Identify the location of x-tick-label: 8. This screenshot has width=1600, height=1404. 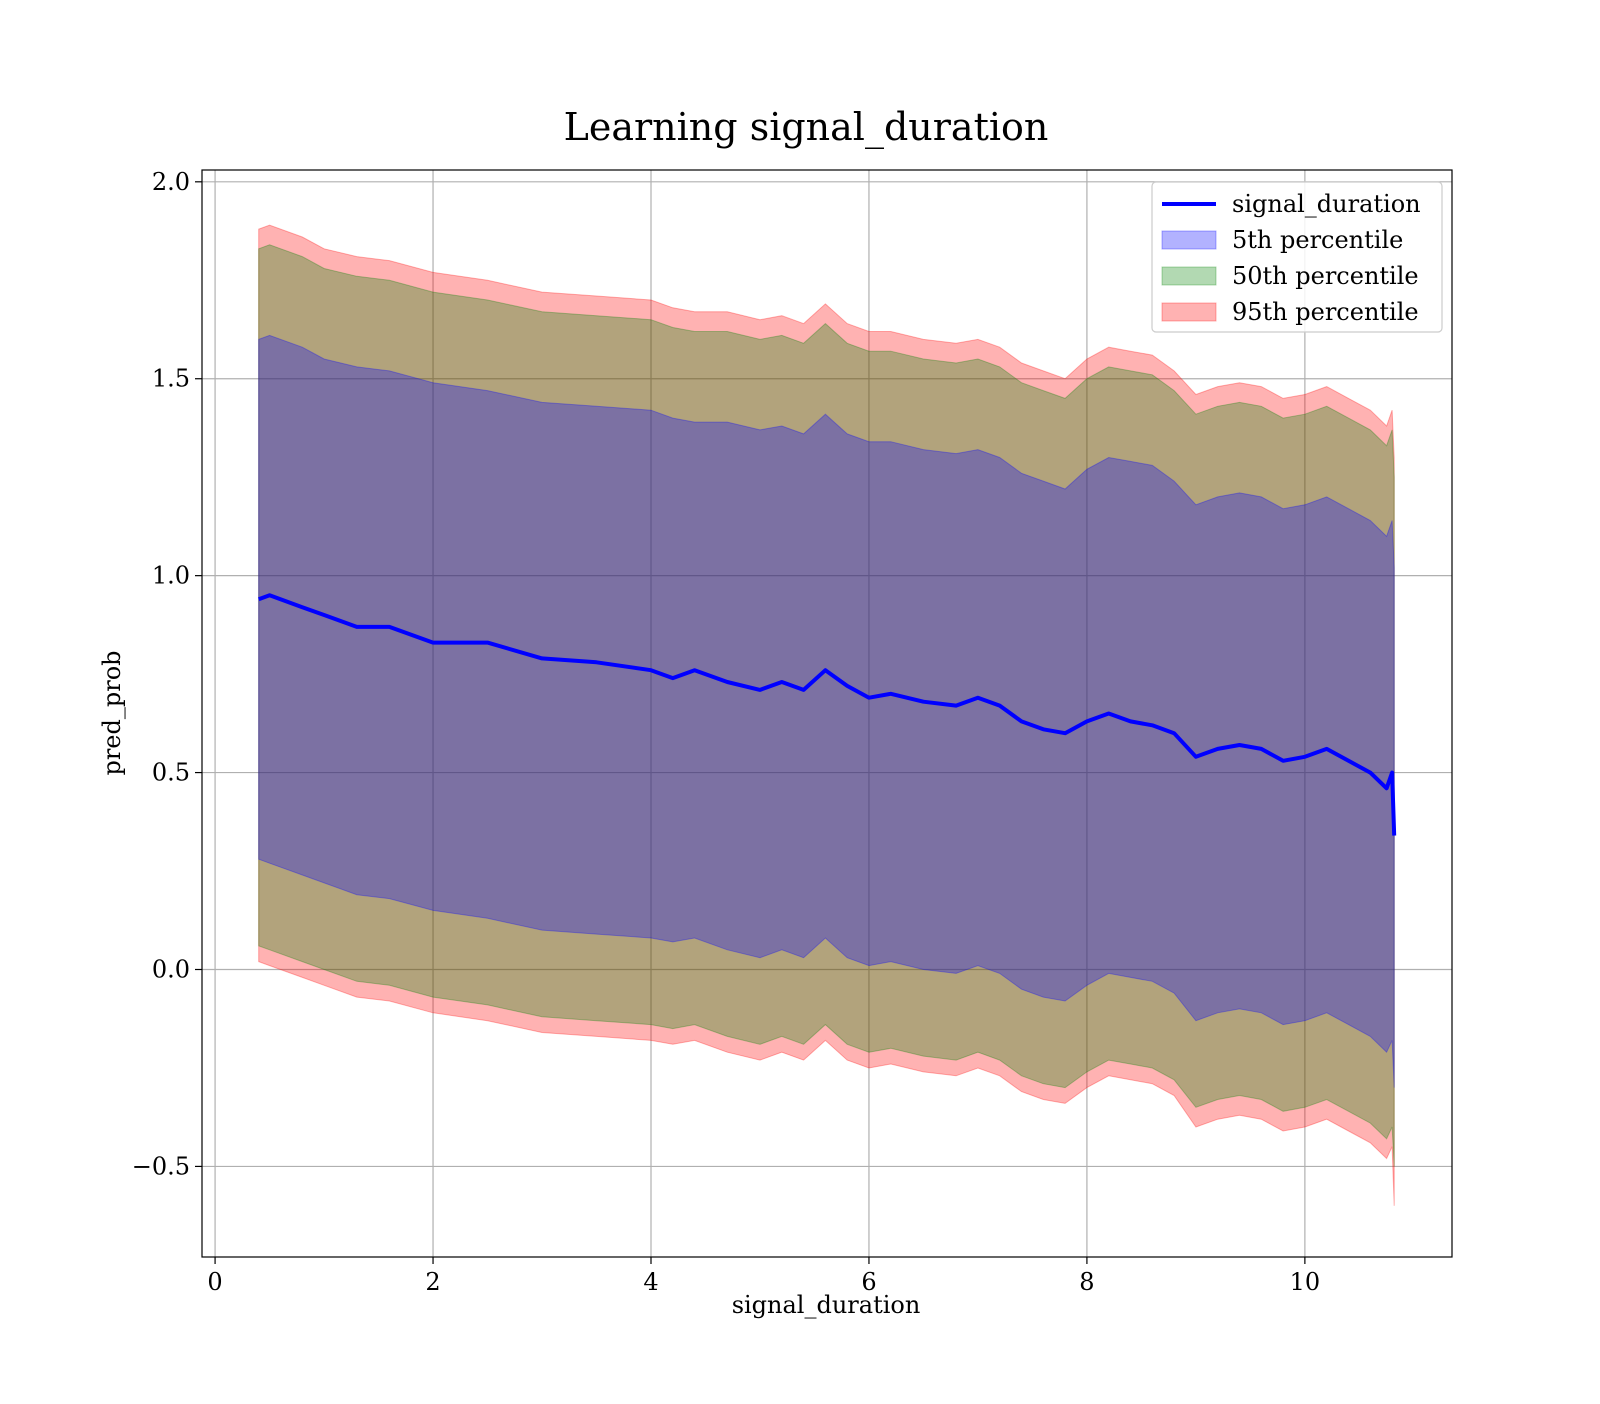
(1086, 1282).